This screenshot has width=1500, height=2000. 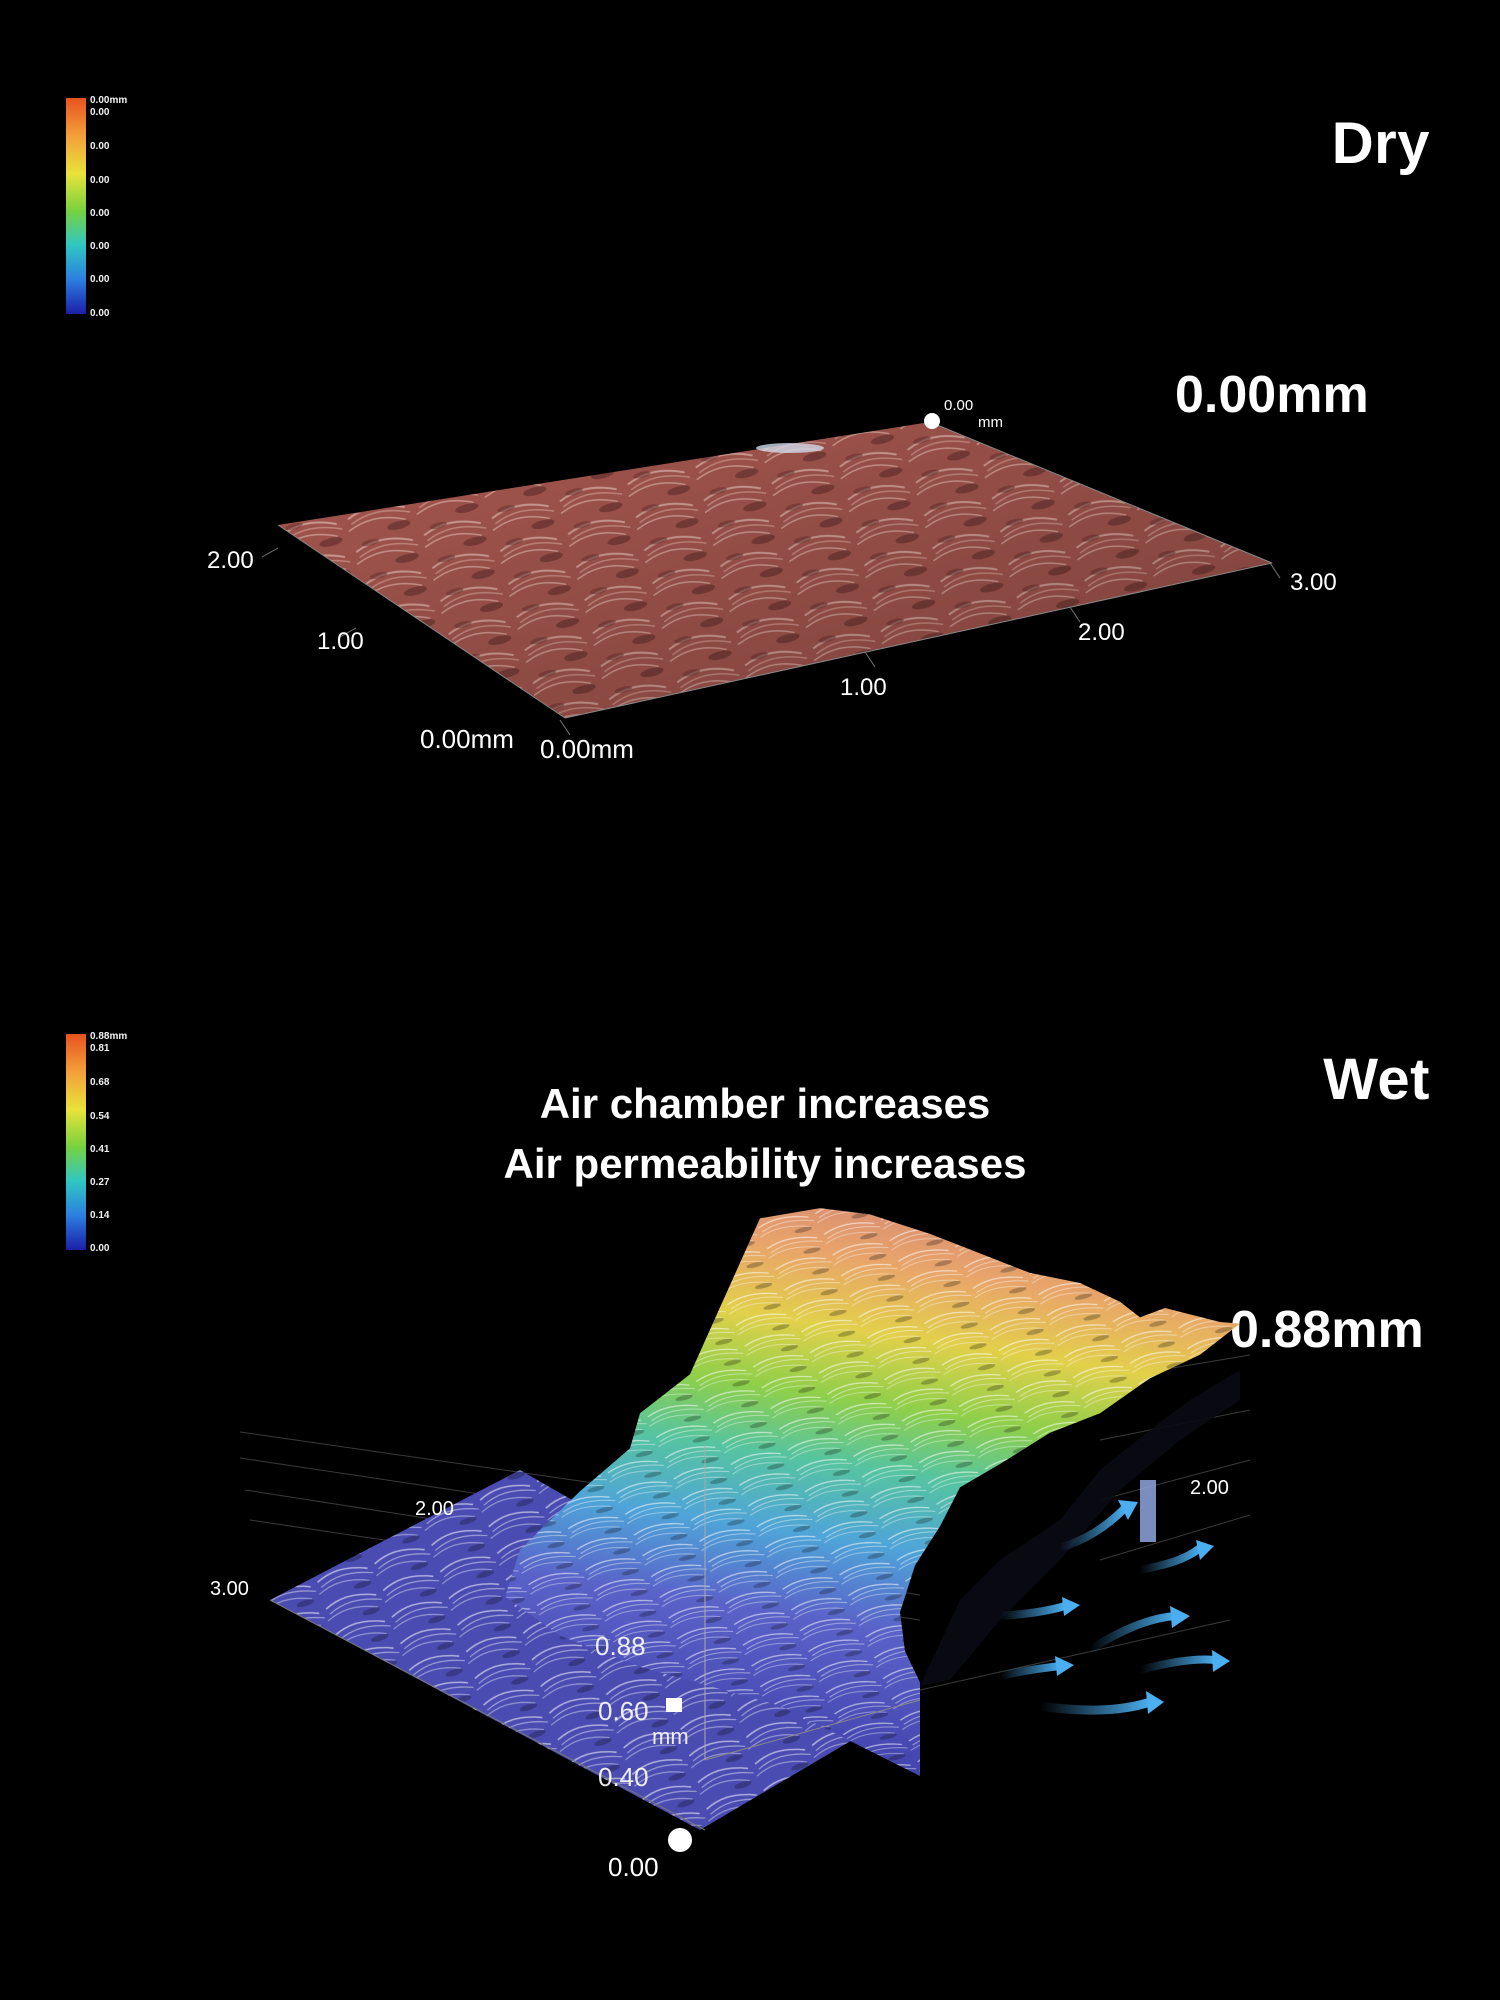 I want to click on dry-condition-label: Dry, so click(x=1380, y=143).